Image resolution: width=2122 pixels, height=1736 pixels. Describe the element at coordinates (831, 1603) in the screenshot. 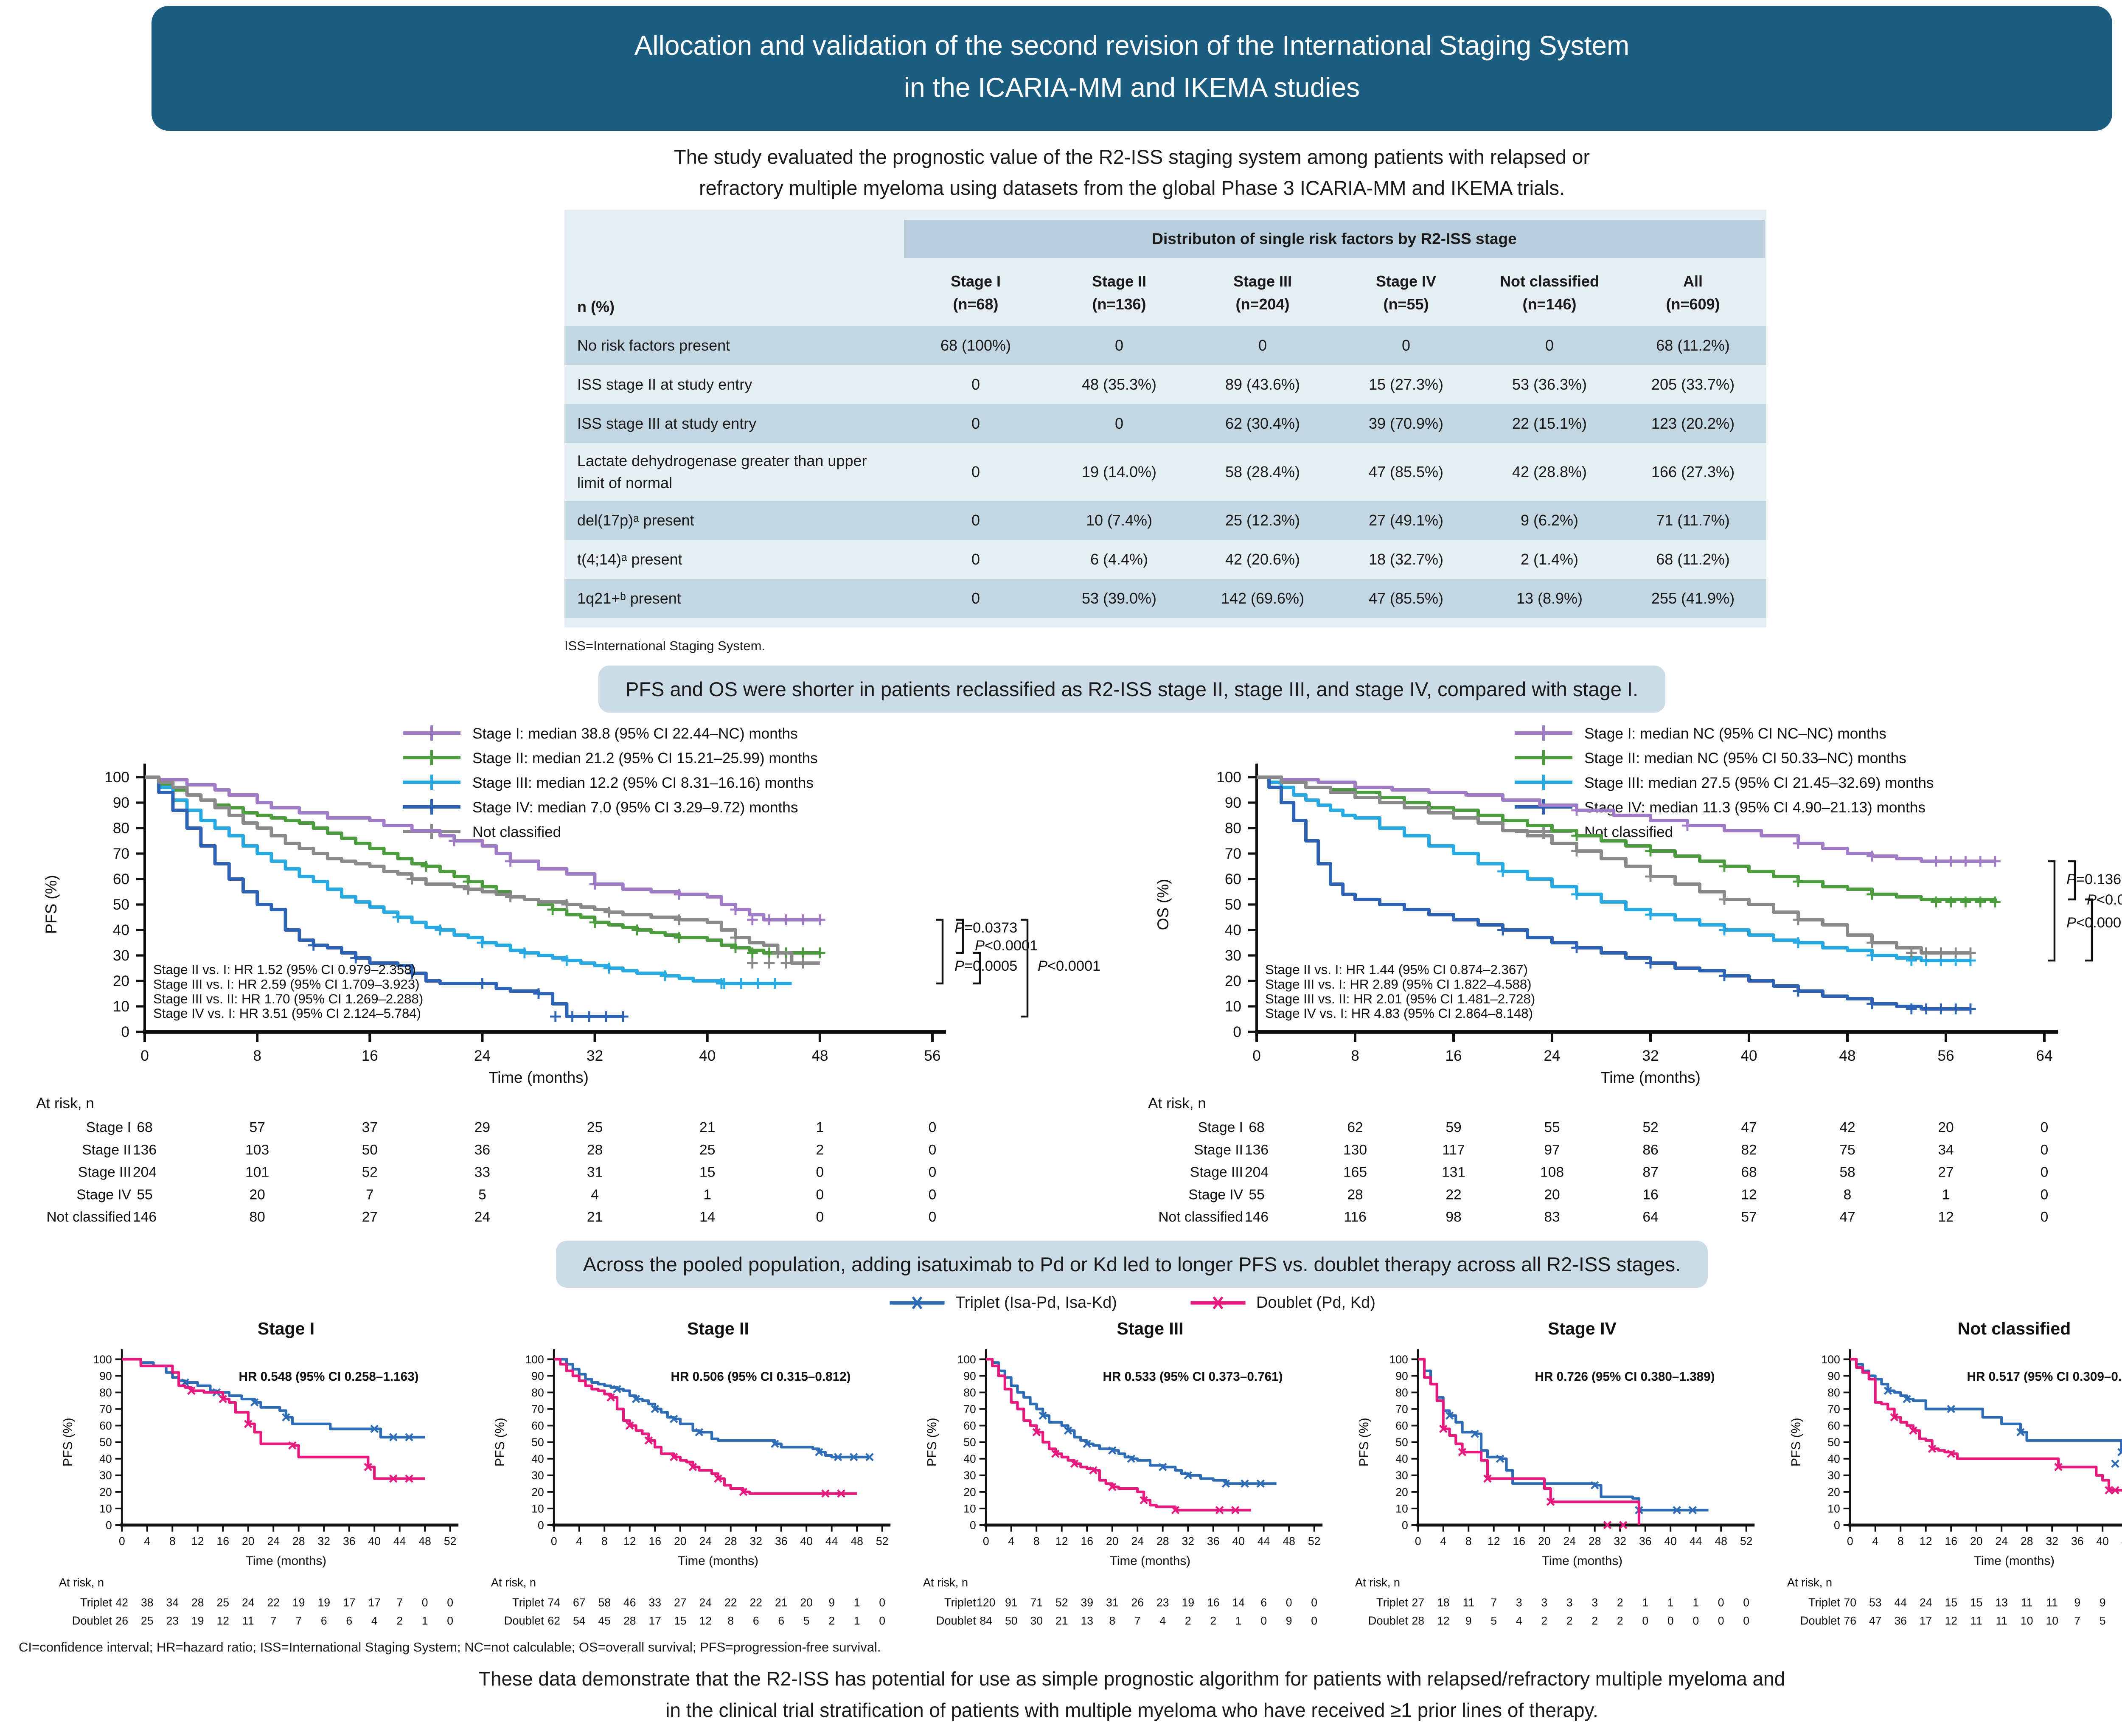

I see `at-risk-value: 9` at that location.